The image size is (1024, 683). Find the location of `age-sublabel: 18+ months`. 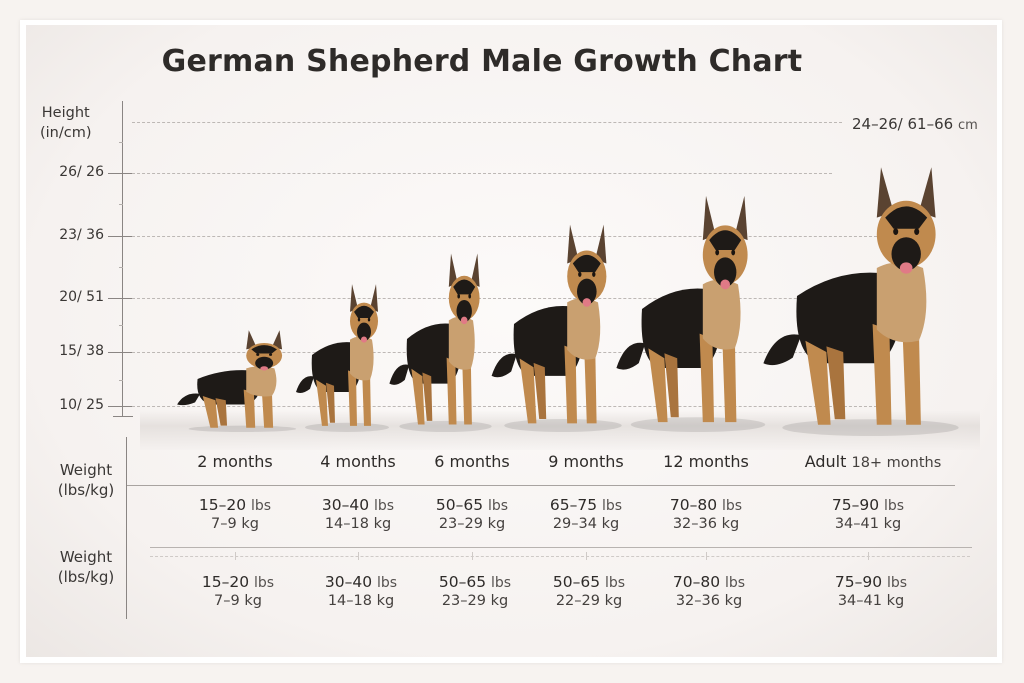

age-sublabel: 18+ months is located at coordinates (896, 463).